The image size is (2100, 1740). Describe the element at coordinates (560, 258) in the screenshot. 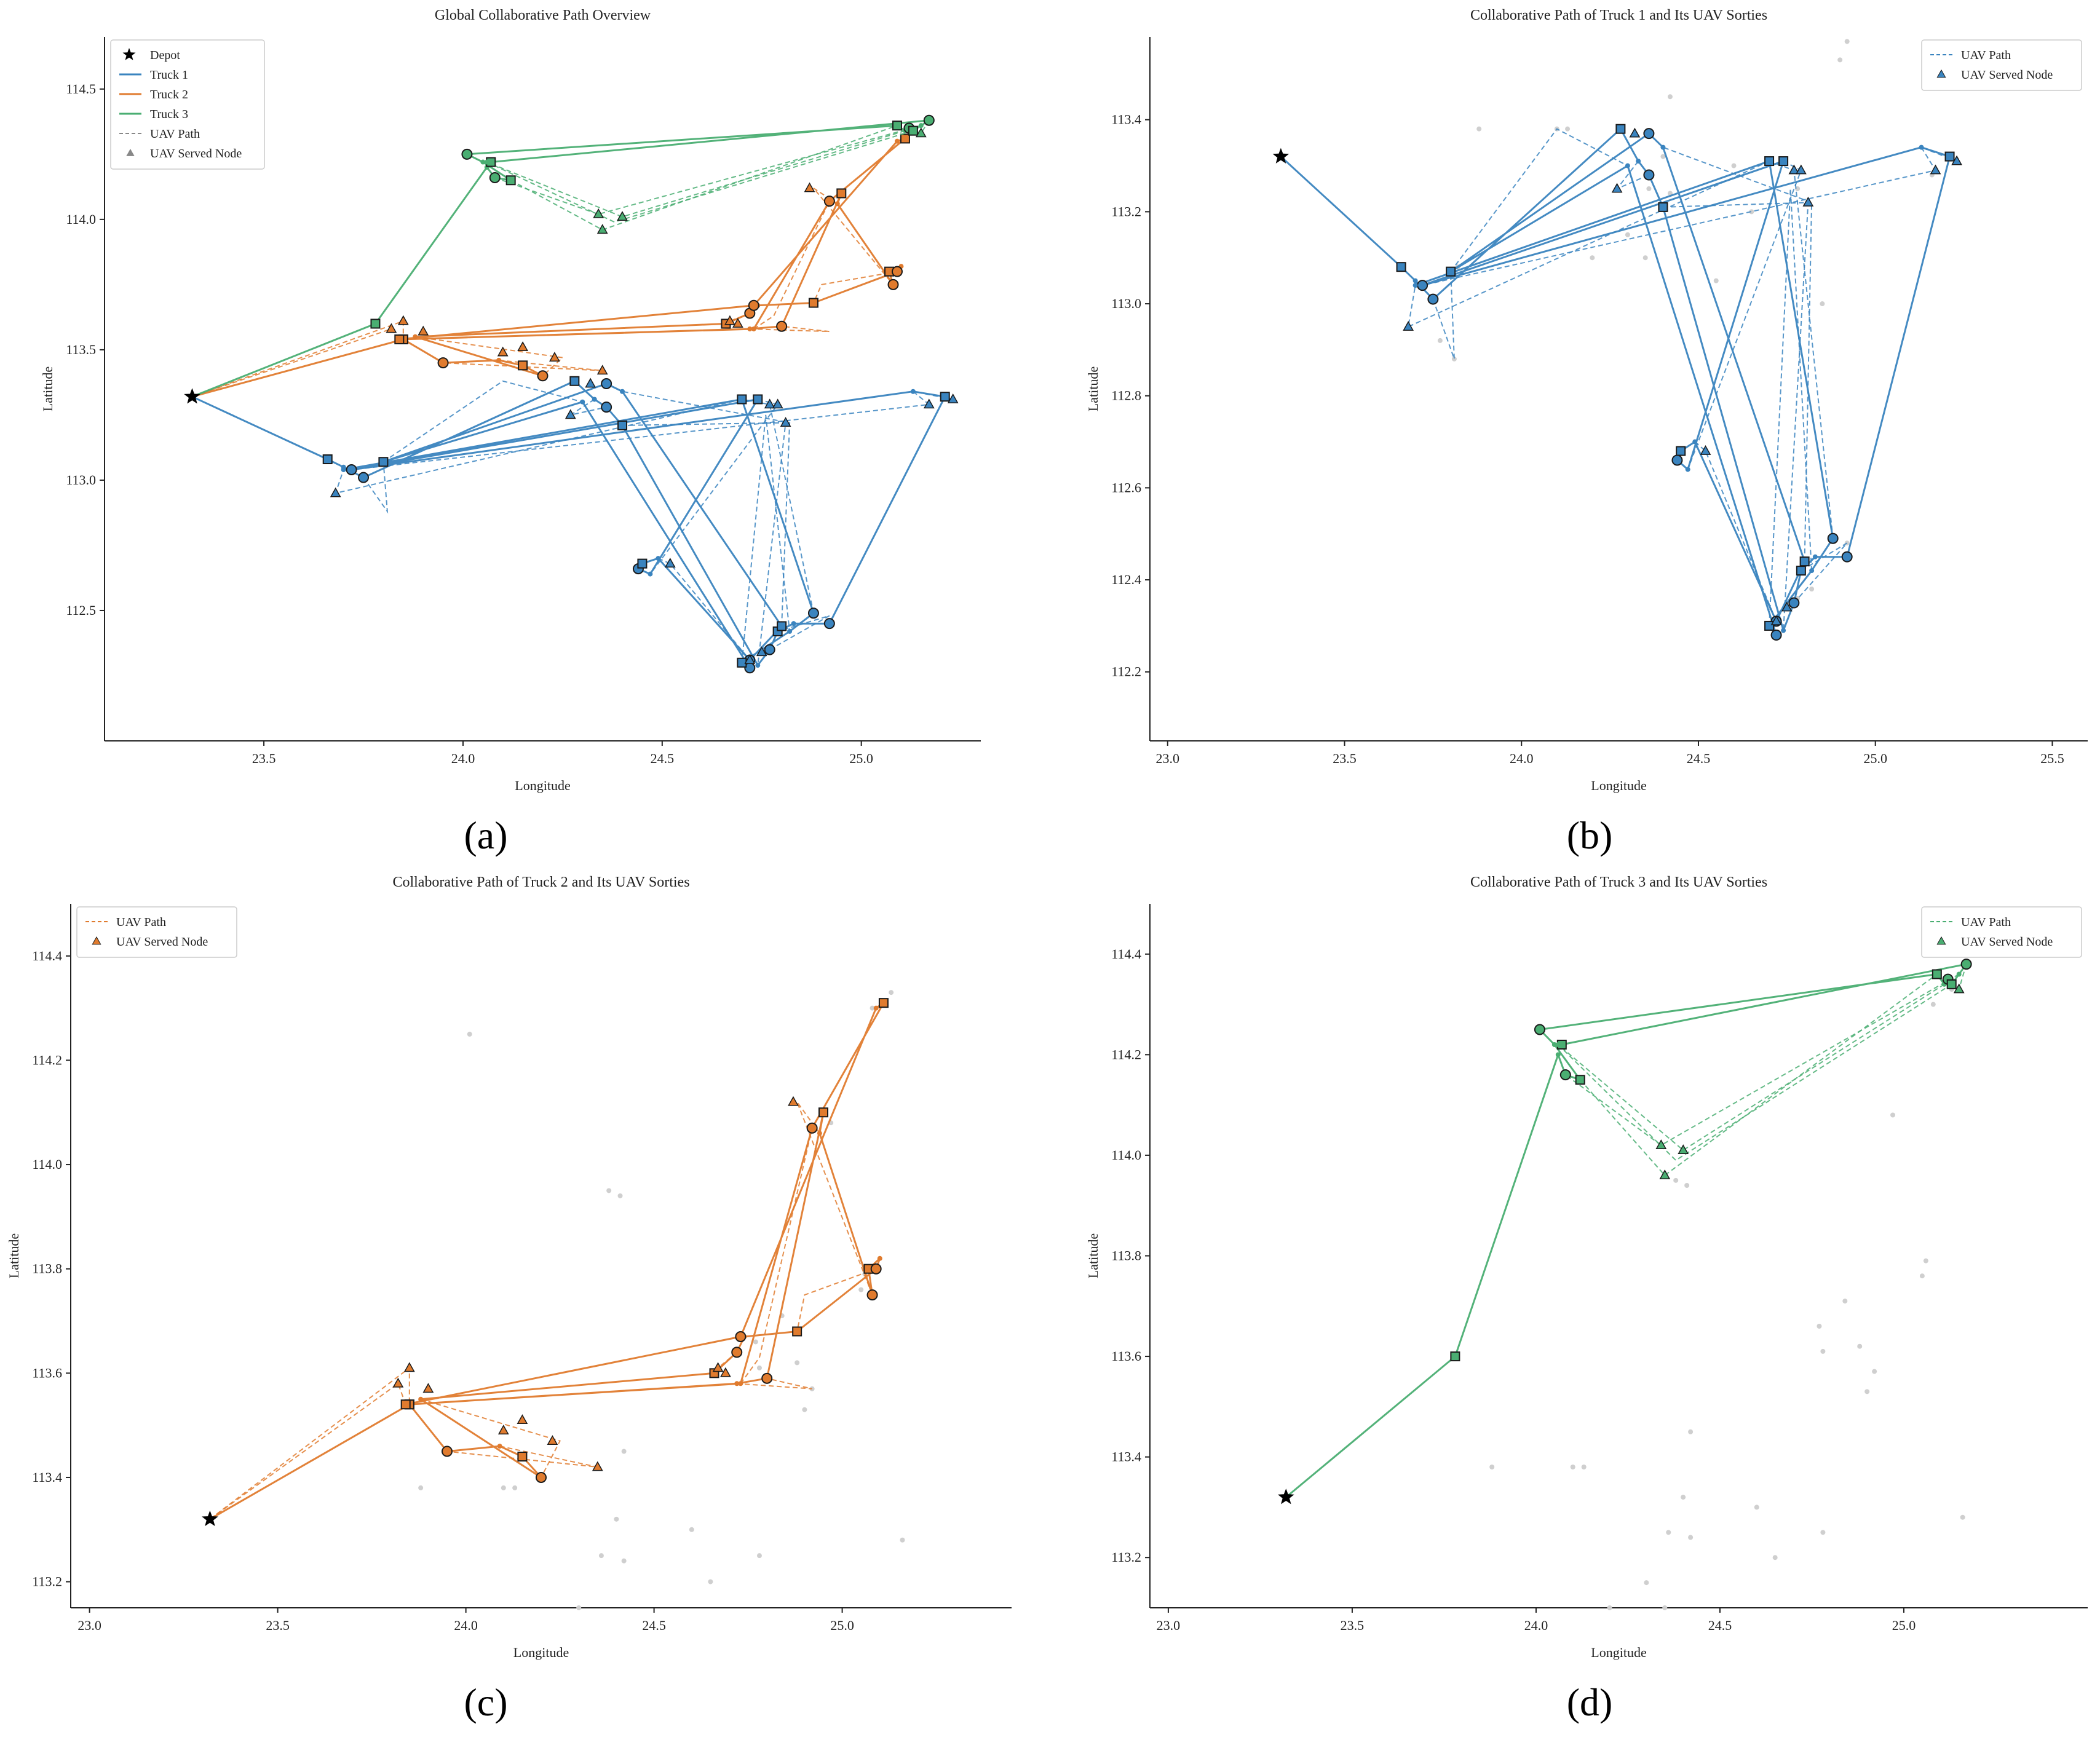

I see `truck3-route` at that location.